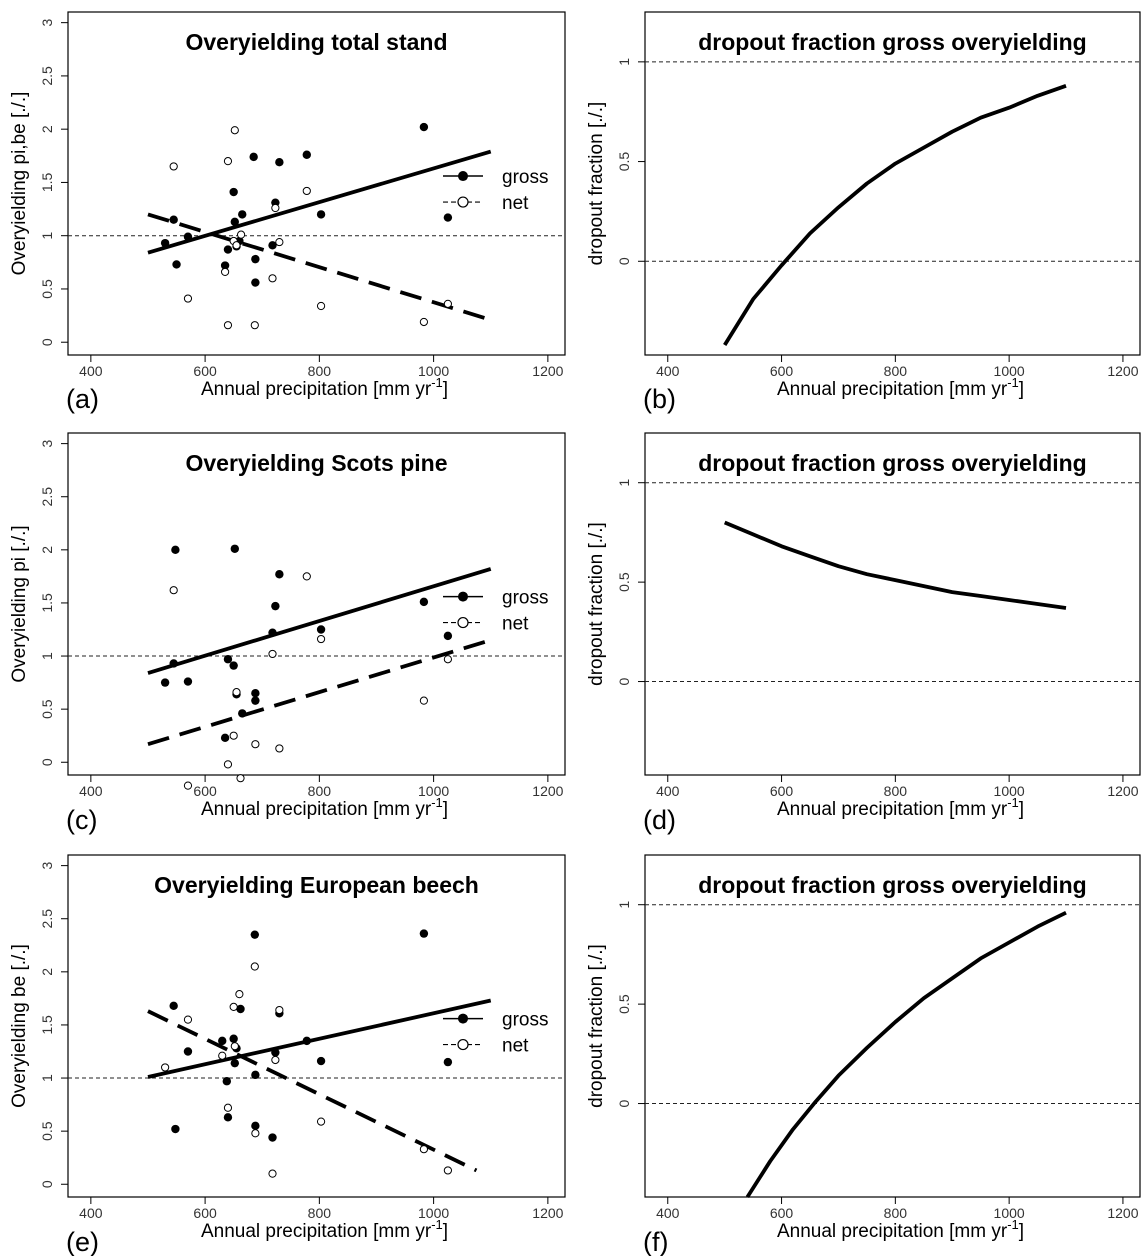  I want to click on panel-title: Overyielding European beech, so click(316, 885).